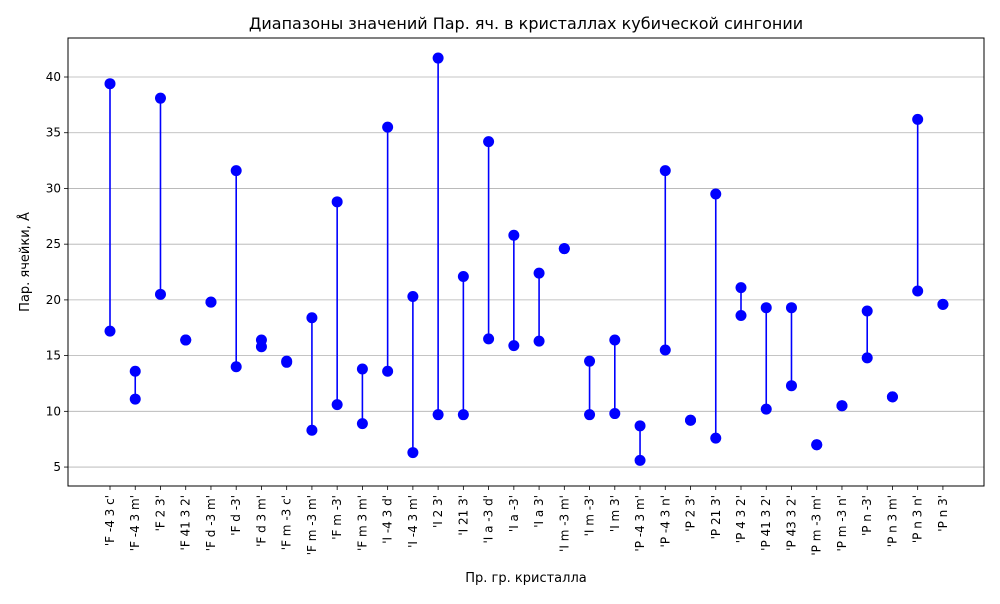  I want to click on y-tick-label: 10, so click(53, 411).